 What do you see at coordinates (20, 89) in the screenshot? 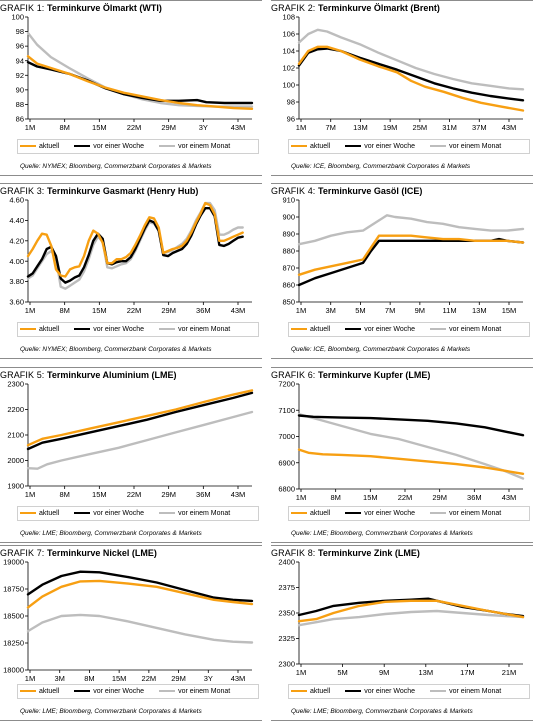
I see `y-tick-label: 90` at bounding box center [20, 89].